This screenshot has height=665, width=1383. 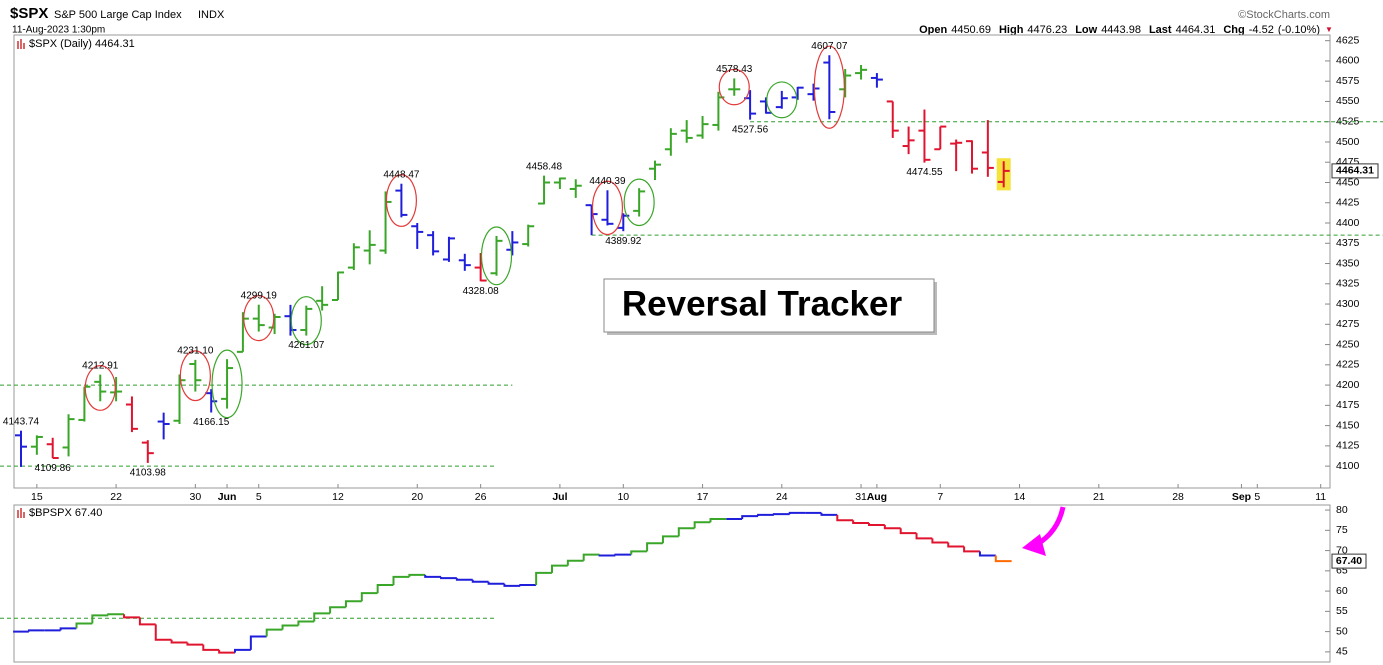 What do you see at coordinates (21, 421) in the screenshot?
I see `price-label: 4143.74` at bounding box center [21, 421].